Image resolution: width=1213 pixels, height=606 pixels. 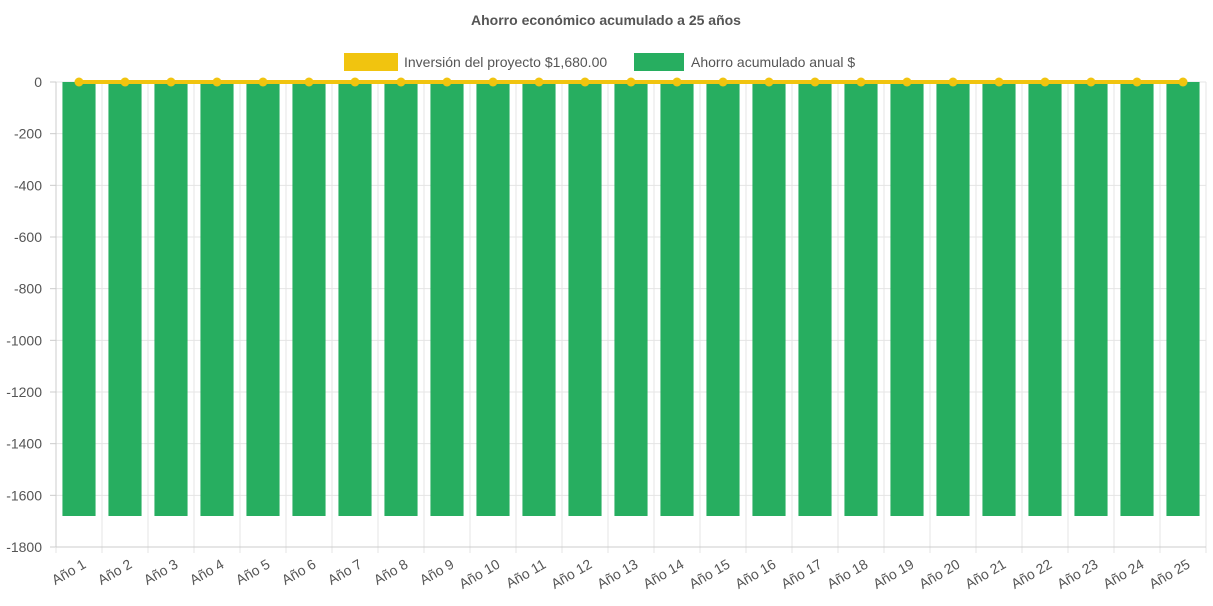 I want to click on x-tick-label: Año 24, so click(x=1123, y=574).